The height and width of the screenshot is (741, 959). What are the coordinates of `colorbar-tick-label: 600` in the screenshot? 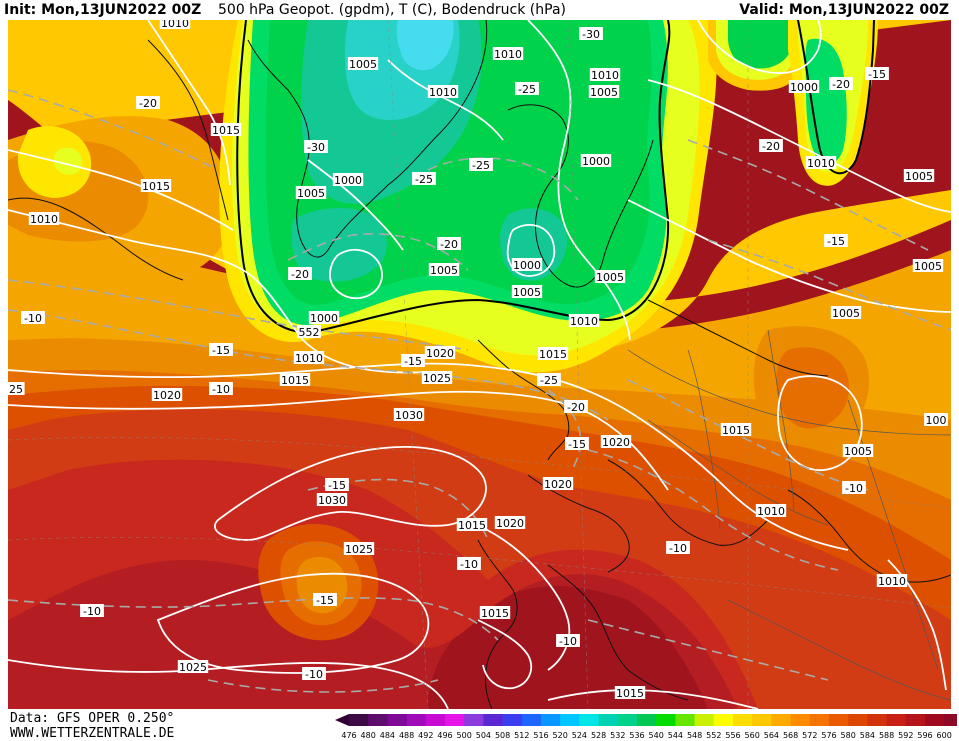 It's located at (944, 735).